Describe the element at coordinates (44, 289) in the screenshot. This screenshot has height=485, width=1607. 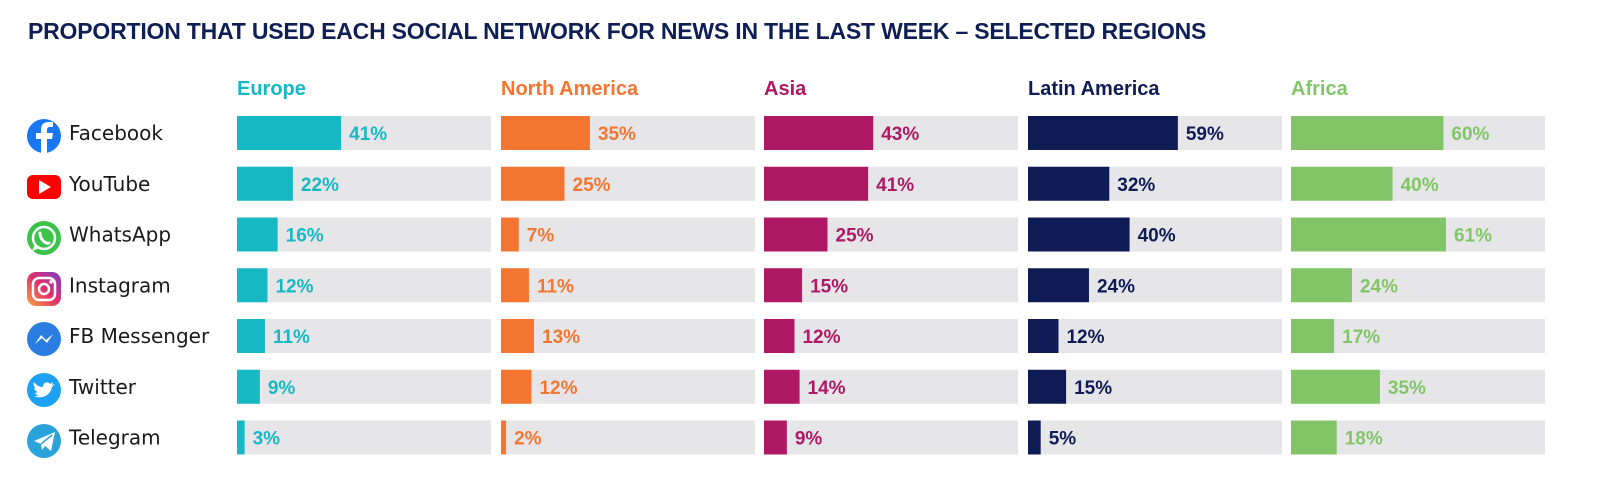
I see `instagram-icon` at that location.